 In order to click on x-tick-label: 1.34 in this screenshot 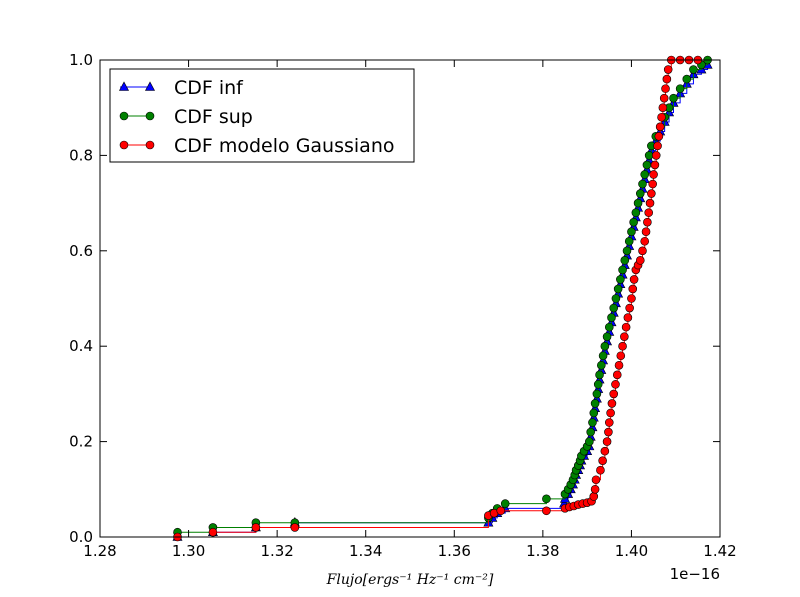, I will do `click(365, 551)`.